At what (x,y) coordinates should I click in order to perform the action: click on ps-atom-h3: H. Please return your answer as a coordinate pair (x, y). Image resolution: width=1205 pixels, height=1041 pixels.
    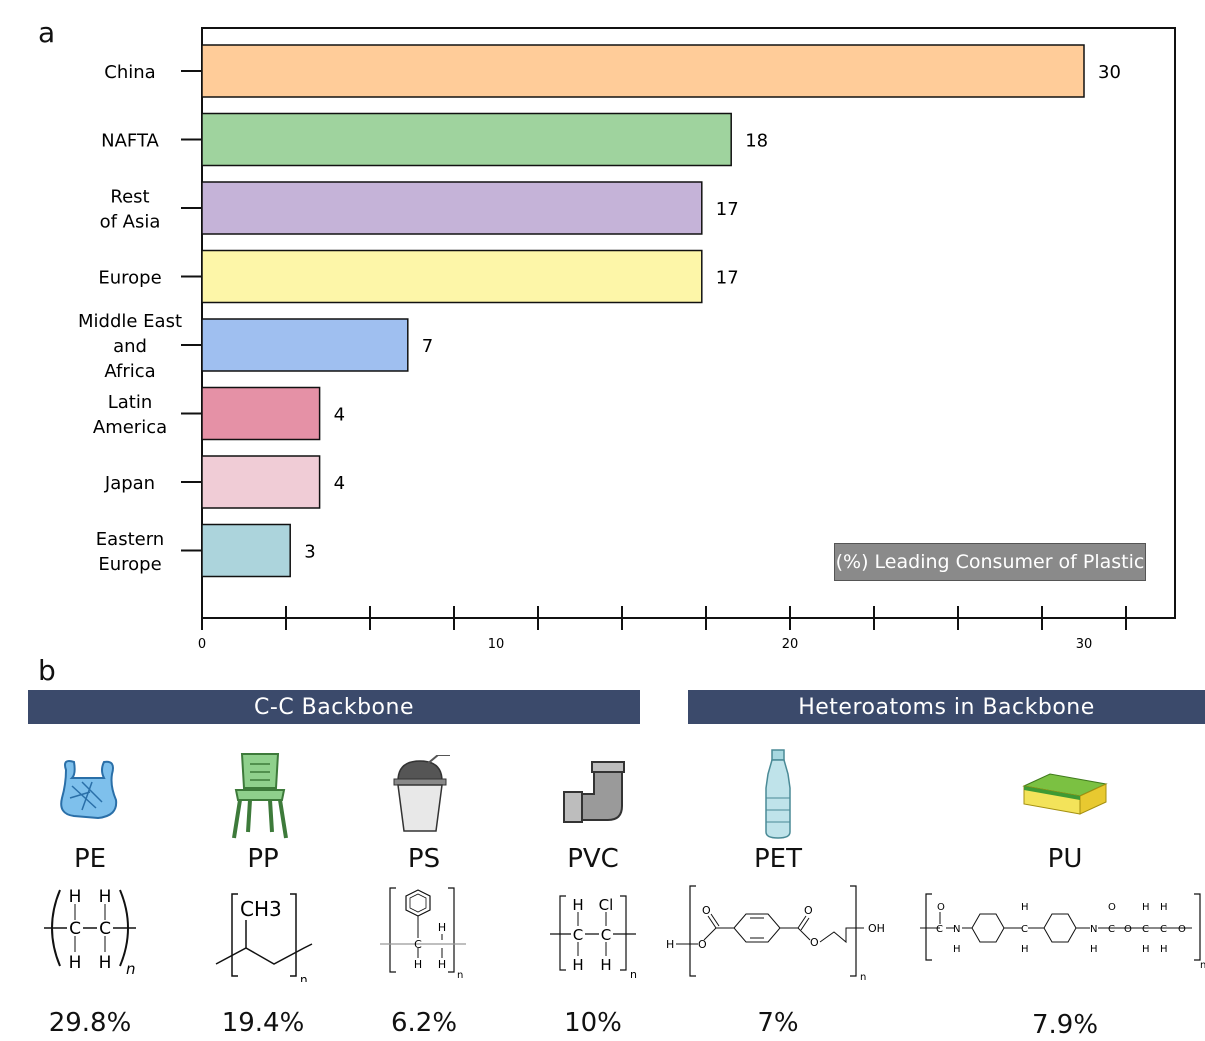
    Looking at the image, I should click on (442, 964).